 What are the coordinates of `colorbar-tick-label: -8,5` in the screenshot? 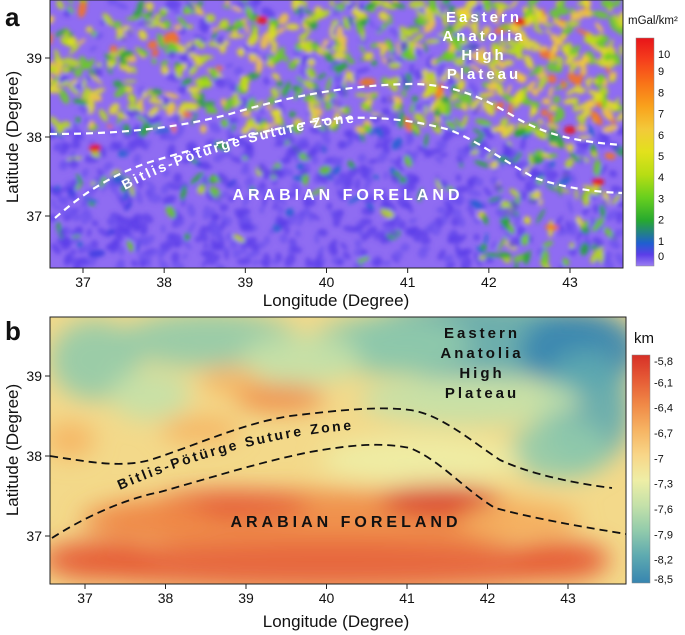 It's located at (663, 580).